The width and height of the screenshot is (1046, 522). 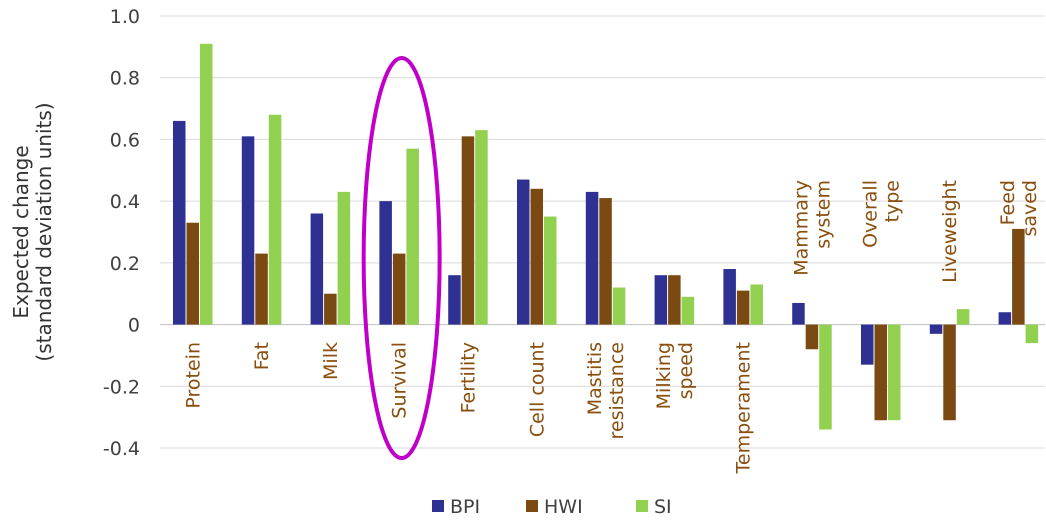 What do you see at coordinates (121, 449) in the screenshot?
I see `y-tick-label: -0.4` at bounding box center [121, 449].